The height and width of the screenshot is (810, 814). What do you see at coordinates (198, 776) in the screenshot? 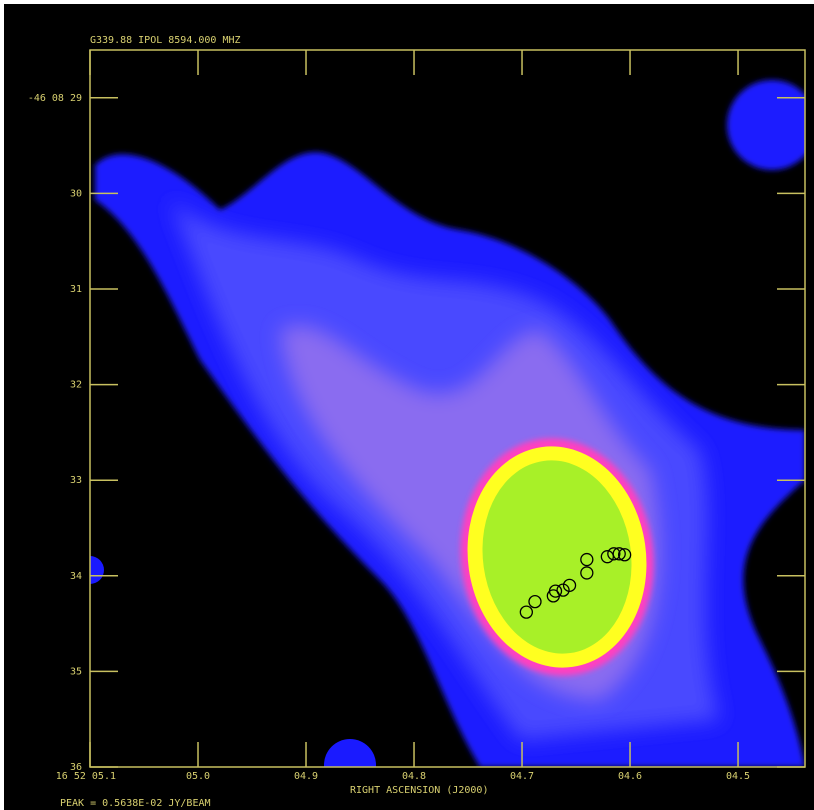
I see `x-tick-label: 05.0` at bounding box center [198, 776].